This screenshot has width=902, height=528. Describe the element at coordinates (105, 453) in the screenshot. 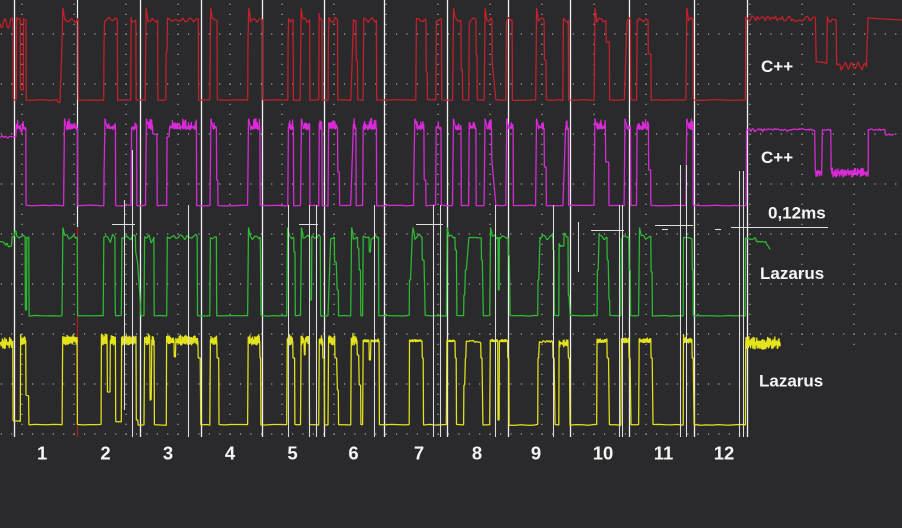

I see `svg-text: 2` at that location.